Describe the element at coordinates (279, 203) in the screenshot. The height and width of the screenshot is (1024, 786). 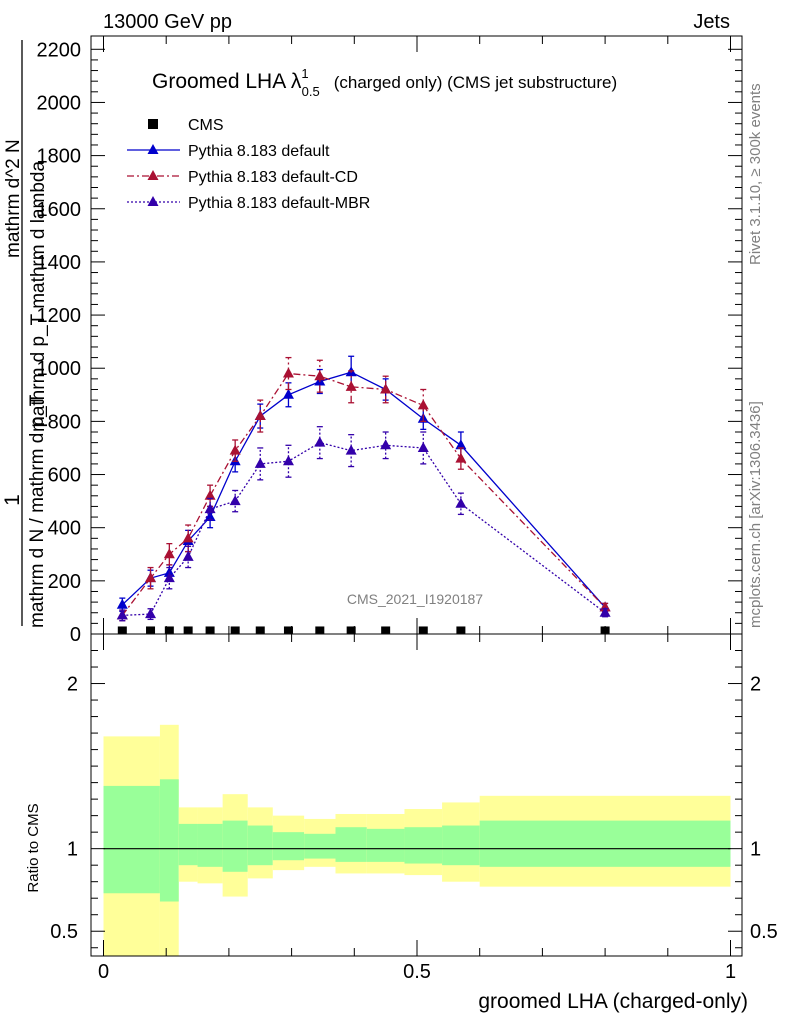
I see `legend-label: Pythia 8.183 default-MBR` at that location.